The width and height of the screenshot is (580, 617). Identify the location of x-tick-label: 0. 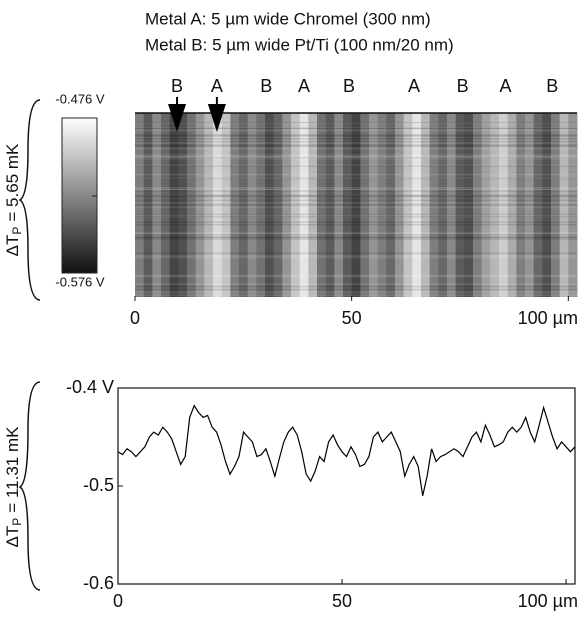
(118, 601).